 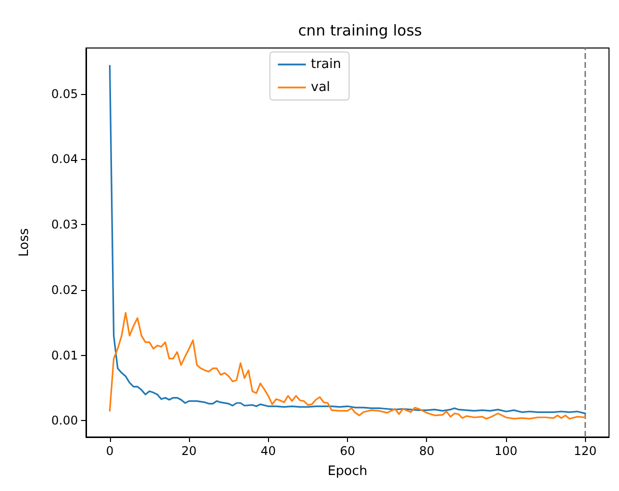 What do you see at coordinates (268, 451) in the screenshot?
I see `x-tick-label: 40` at bounding box center [268, 451].